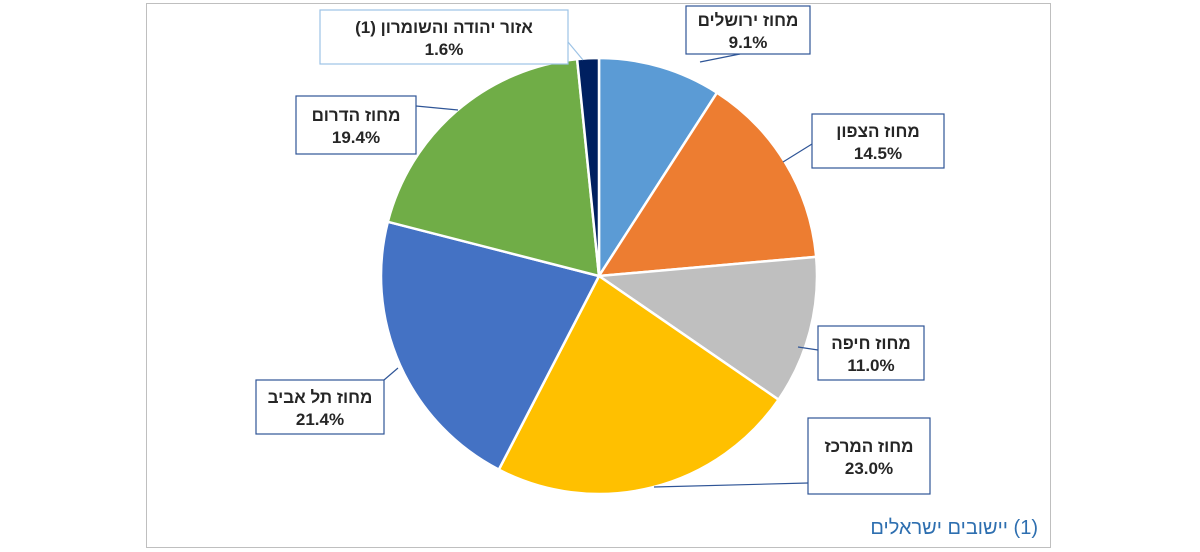  What do you see at coordinates (444, 49) in the screenshot?
I see `data-label-value: 1.6%` at bounding box center [444, 49].